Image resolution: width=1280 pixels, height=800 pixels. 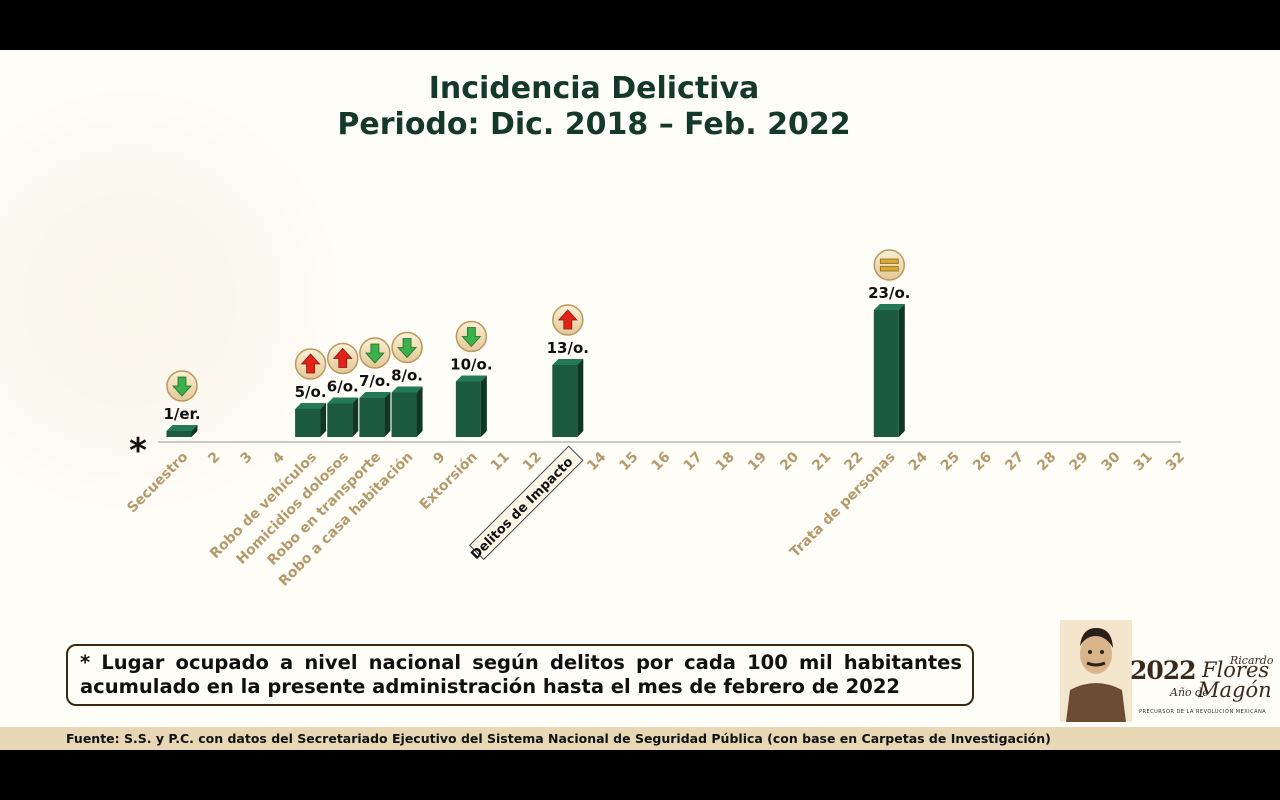 I want to click on tick-text: 9, so click(x=439, y=458).